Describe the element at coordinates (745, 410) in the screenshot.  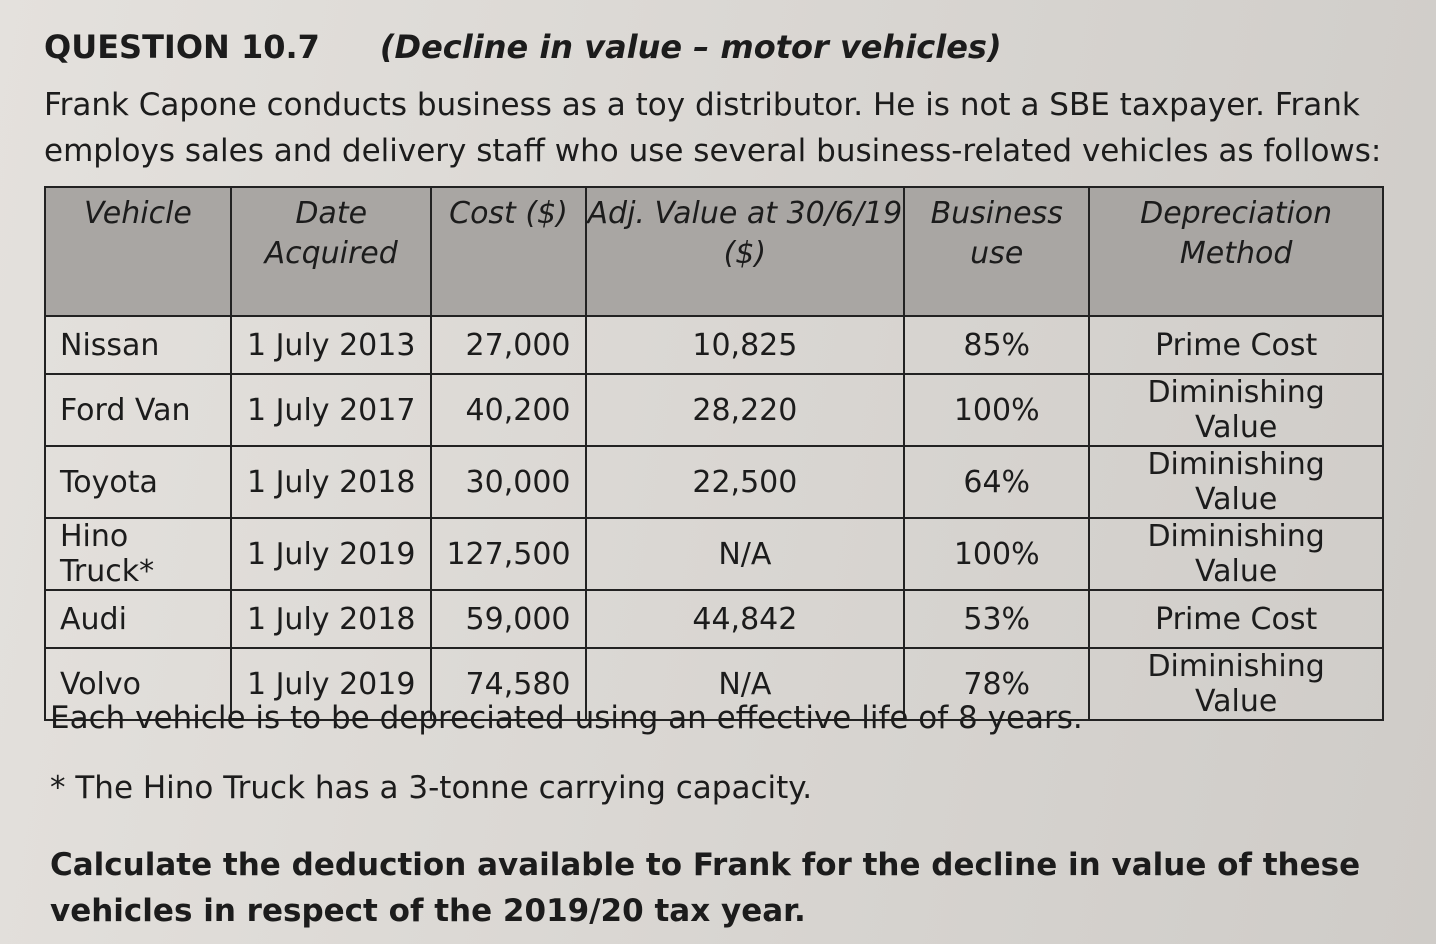
I see `cell: 28,220` at that location.